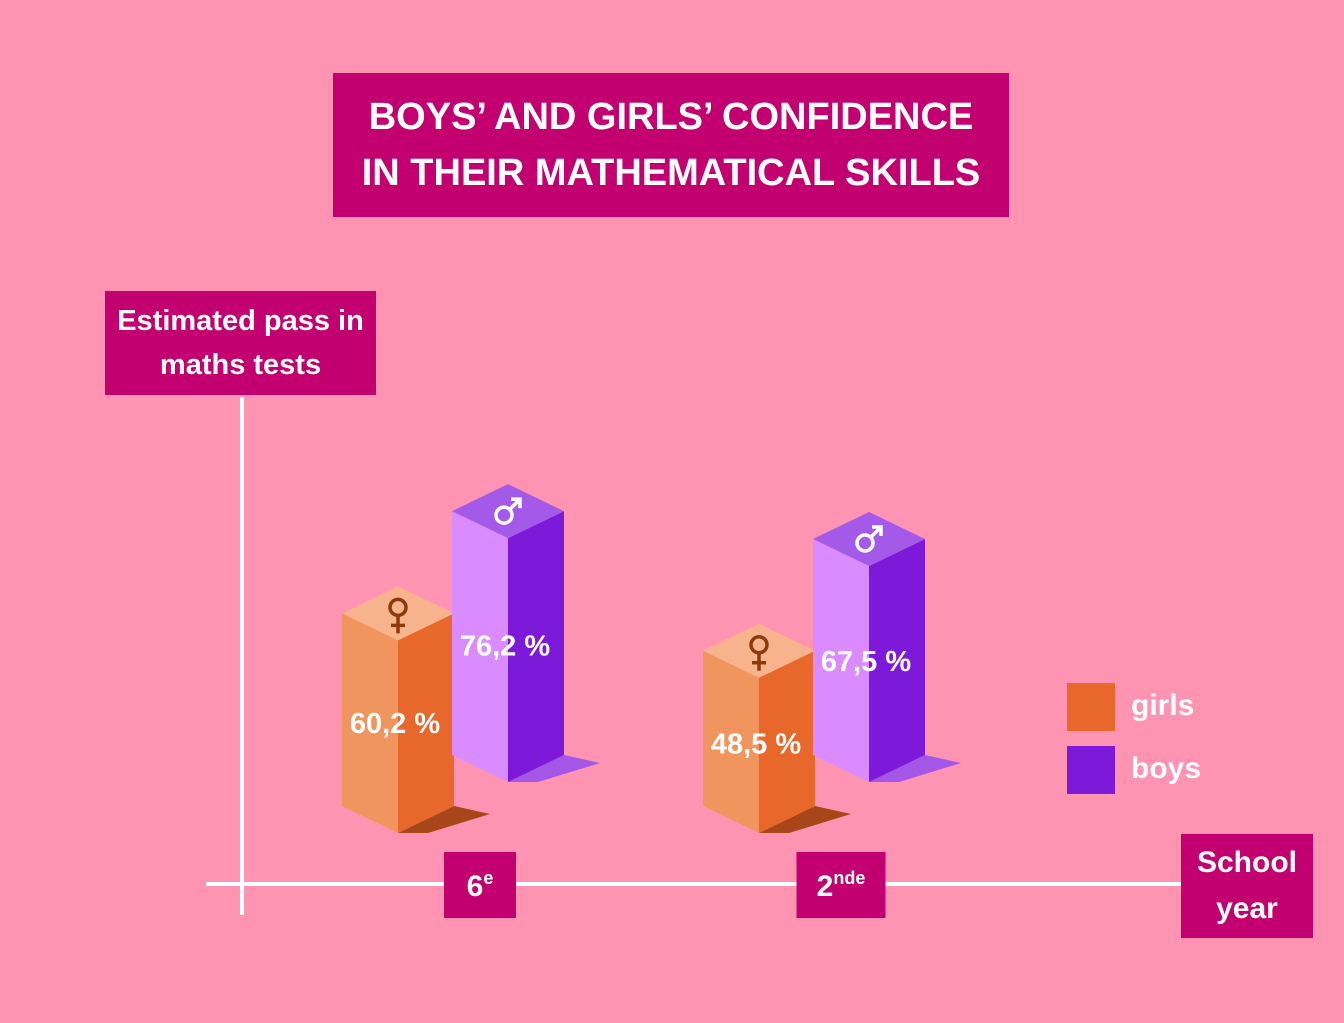 Image resolution: width=1344 pixels, height=1023 pixels. I want to click on value-label: 60,2 %, so click(395, 724).